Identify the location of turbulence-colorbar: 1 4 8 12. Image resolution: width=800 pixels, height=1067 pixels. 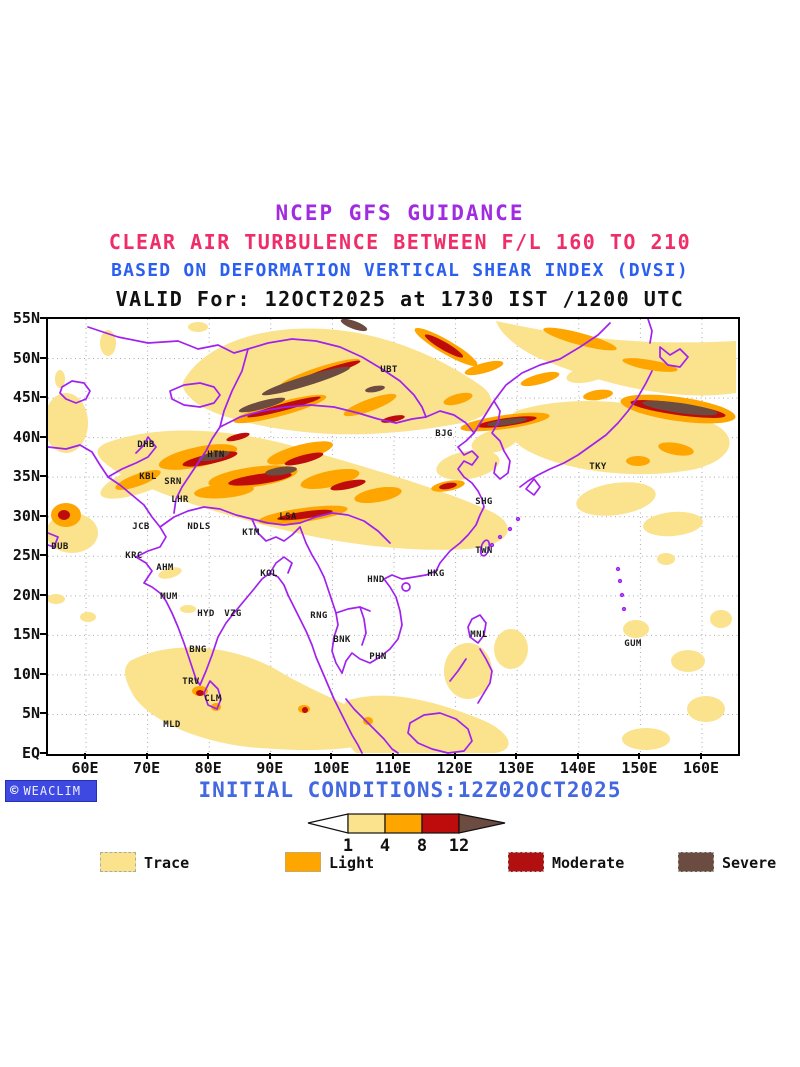
(407, 835).